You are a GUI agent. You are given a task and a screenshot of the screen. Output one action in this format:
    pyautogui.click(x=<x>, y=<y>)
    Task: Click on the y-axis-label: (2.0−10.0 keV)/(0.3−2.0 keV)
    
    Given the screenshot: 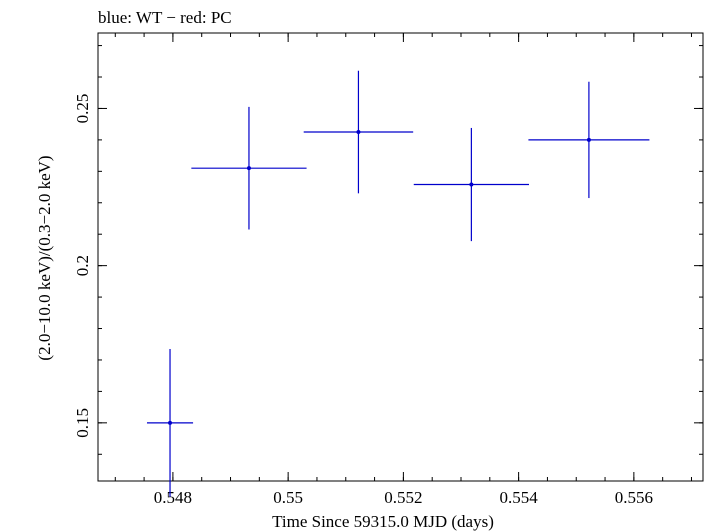 What is the action you would take?
    pyautogui.click(x=44, y=257)
    